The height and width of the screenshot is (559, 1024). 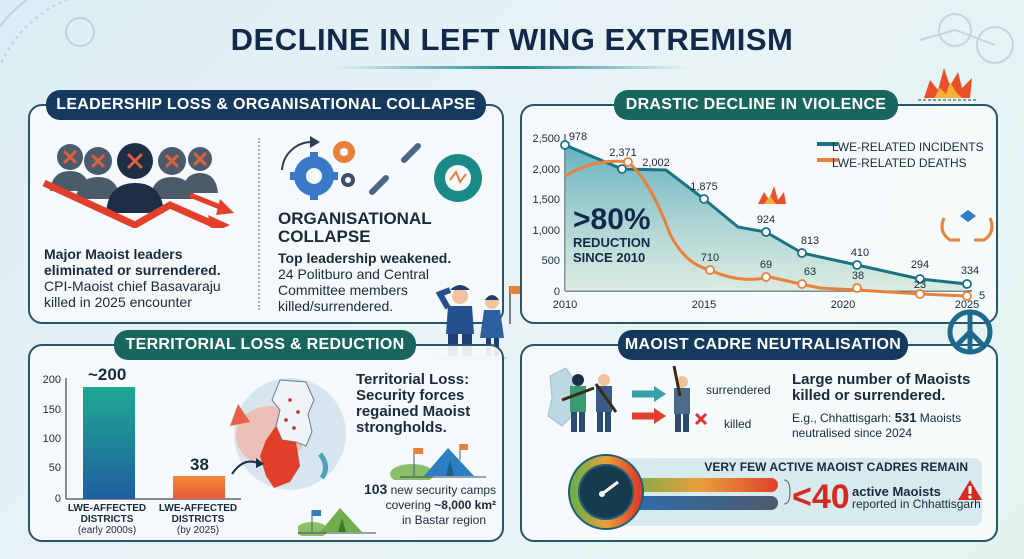 What do you see at coordinates (55, 468) in the screenshot?
I see `svg-text: 50` at bounding box center [55, 468].